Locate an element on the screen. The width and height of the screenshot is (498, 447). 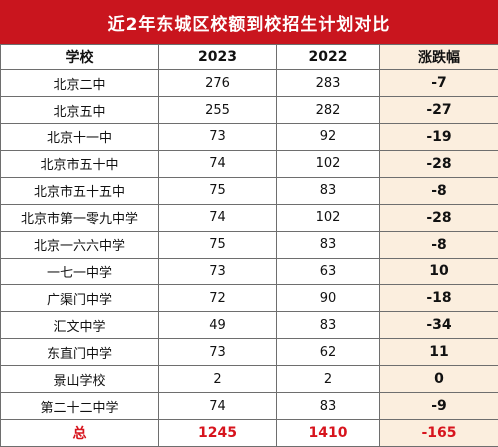
table-row: 北京市五十中 74 102 -28 is located at coordinates (249, 163).